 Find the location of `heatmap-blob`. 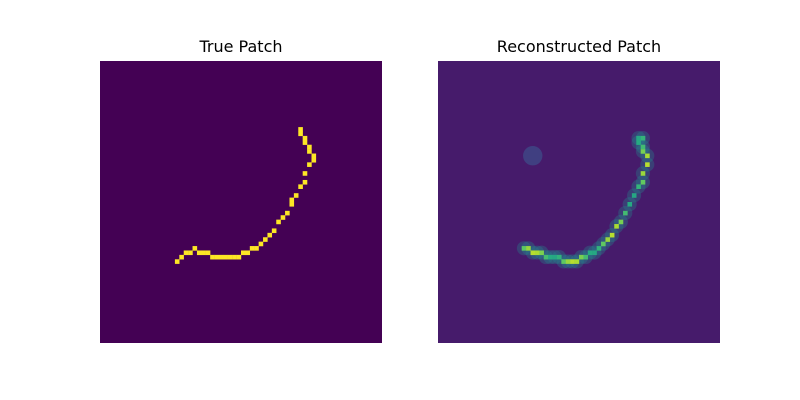

heatmap-blob is located at coordinates (533, 156).